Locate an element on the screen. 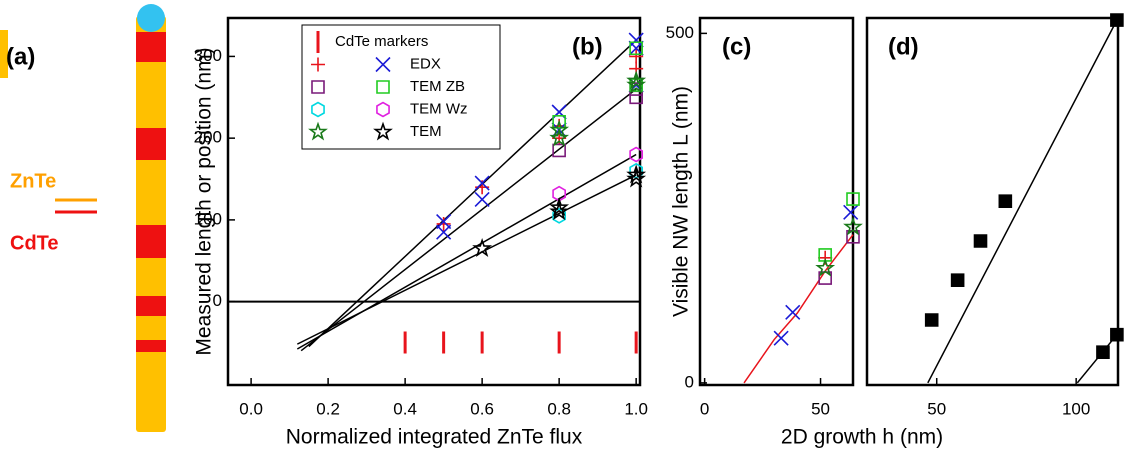 Image resolution: width=1124 pixels, height=453 pixels. accent is located at coordinates (4, 54).